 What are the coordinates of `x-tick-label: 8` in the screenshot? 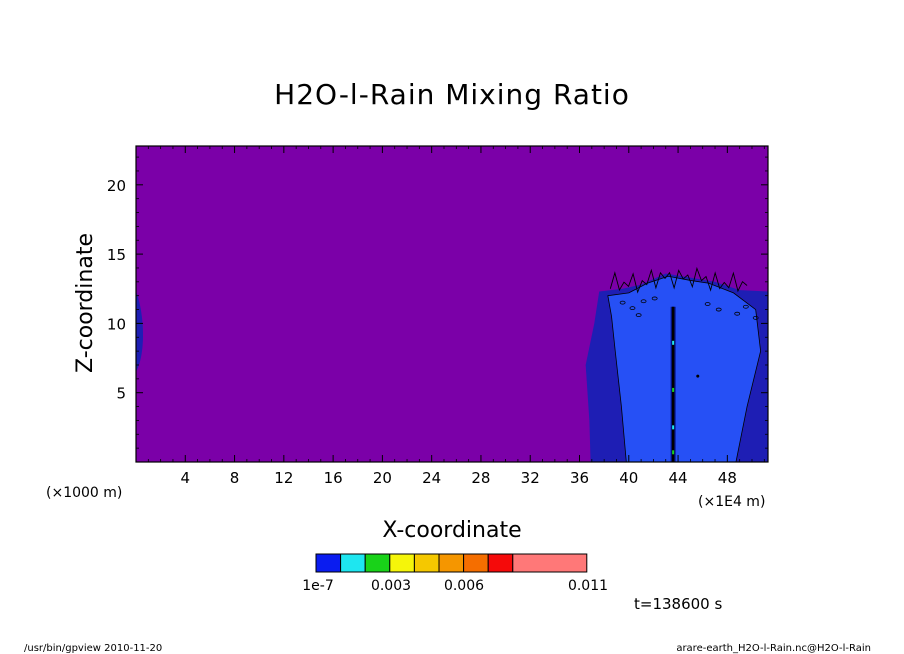 It's located at (235, 478).